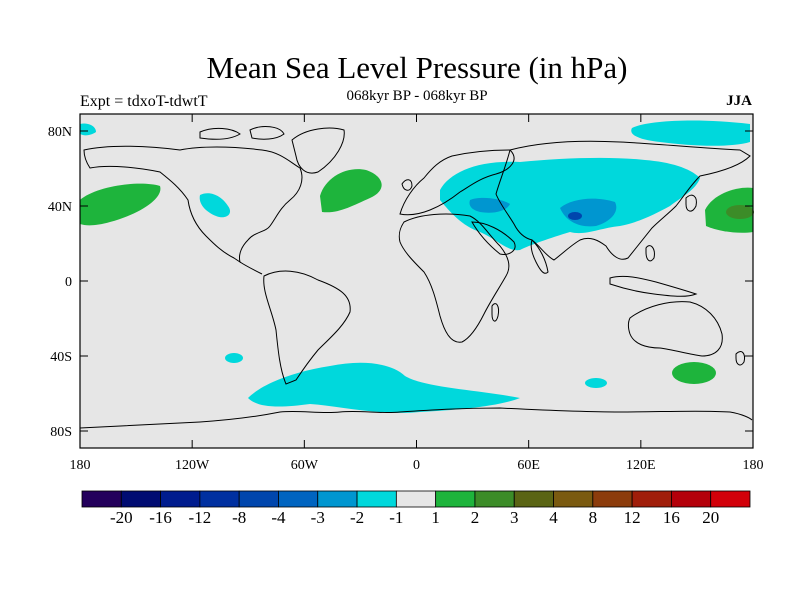  Describe the element at coordinates (593, 517) in the screenshot. I see `colorbar-label: 8` at that location.